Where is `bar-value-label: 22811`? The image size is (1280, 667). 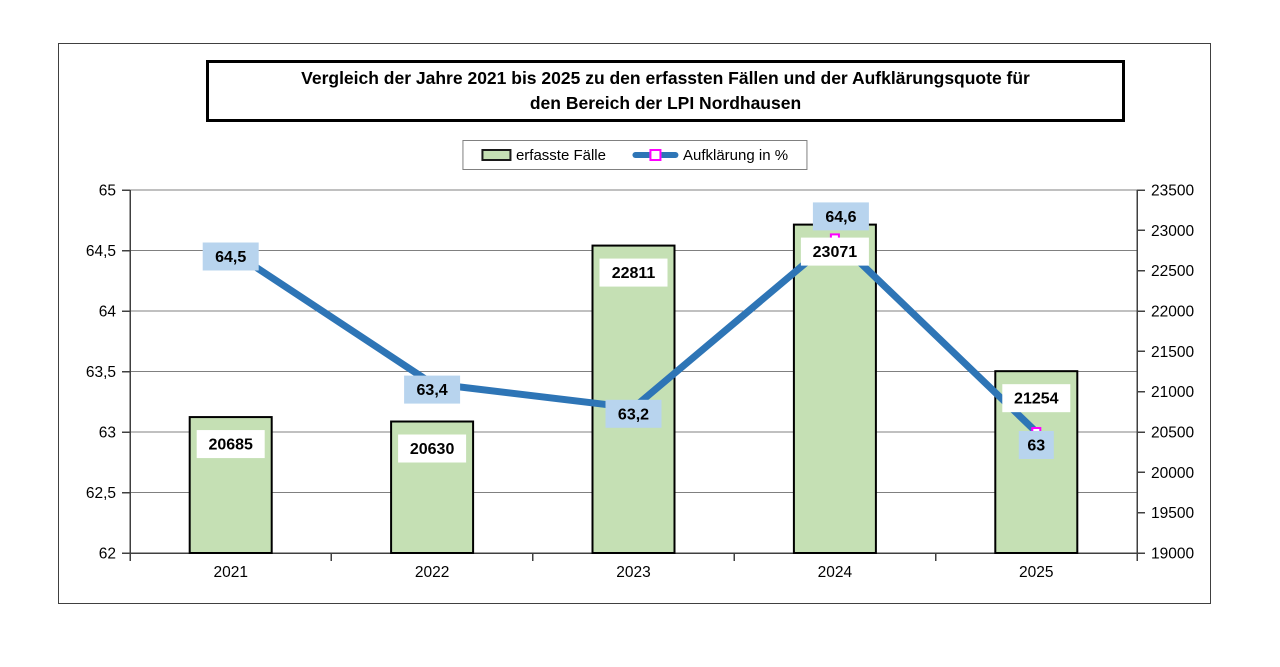
bar-value-label: 22811 is located at coordinates (634, 273).